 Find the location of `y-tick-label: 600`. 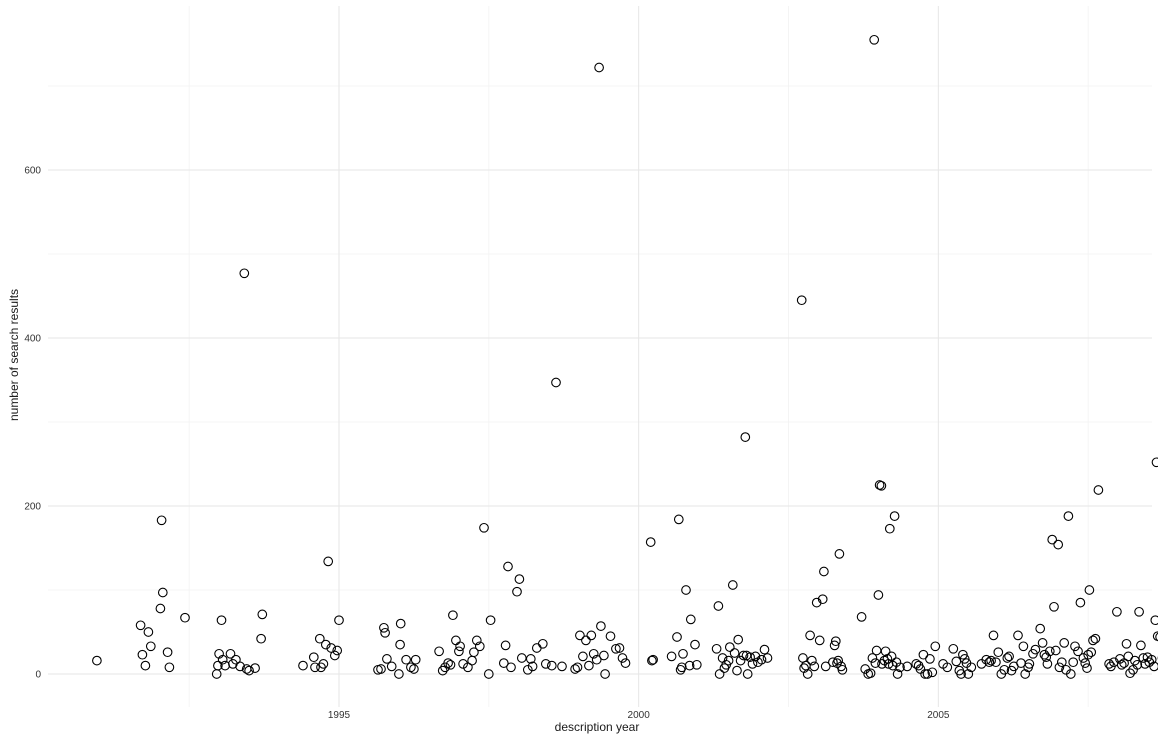

y-tick-label: 600 is located at coordinates (32, 171).